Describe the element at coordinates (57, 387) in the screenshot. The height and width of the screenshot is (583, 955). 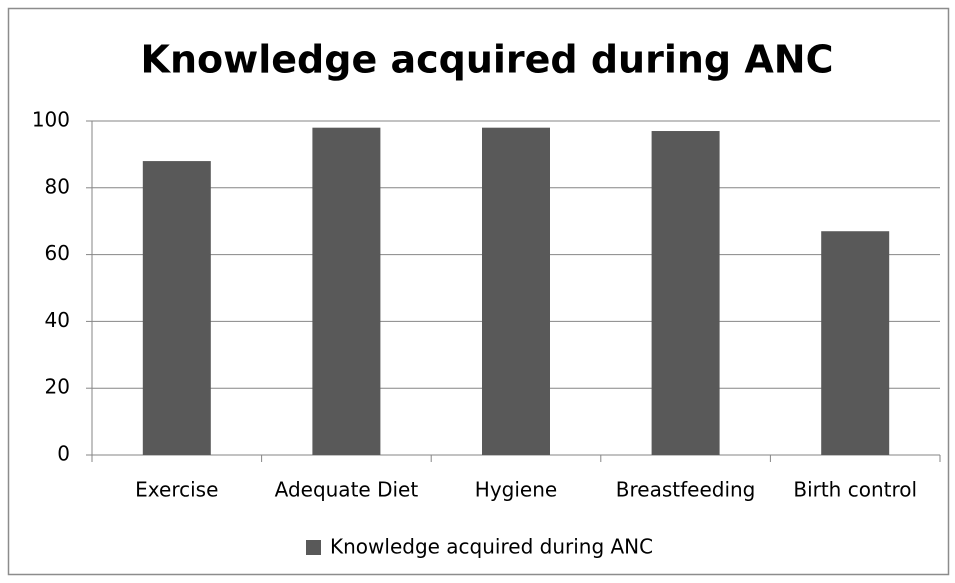
I see `y-tick-label: 20` at that location.